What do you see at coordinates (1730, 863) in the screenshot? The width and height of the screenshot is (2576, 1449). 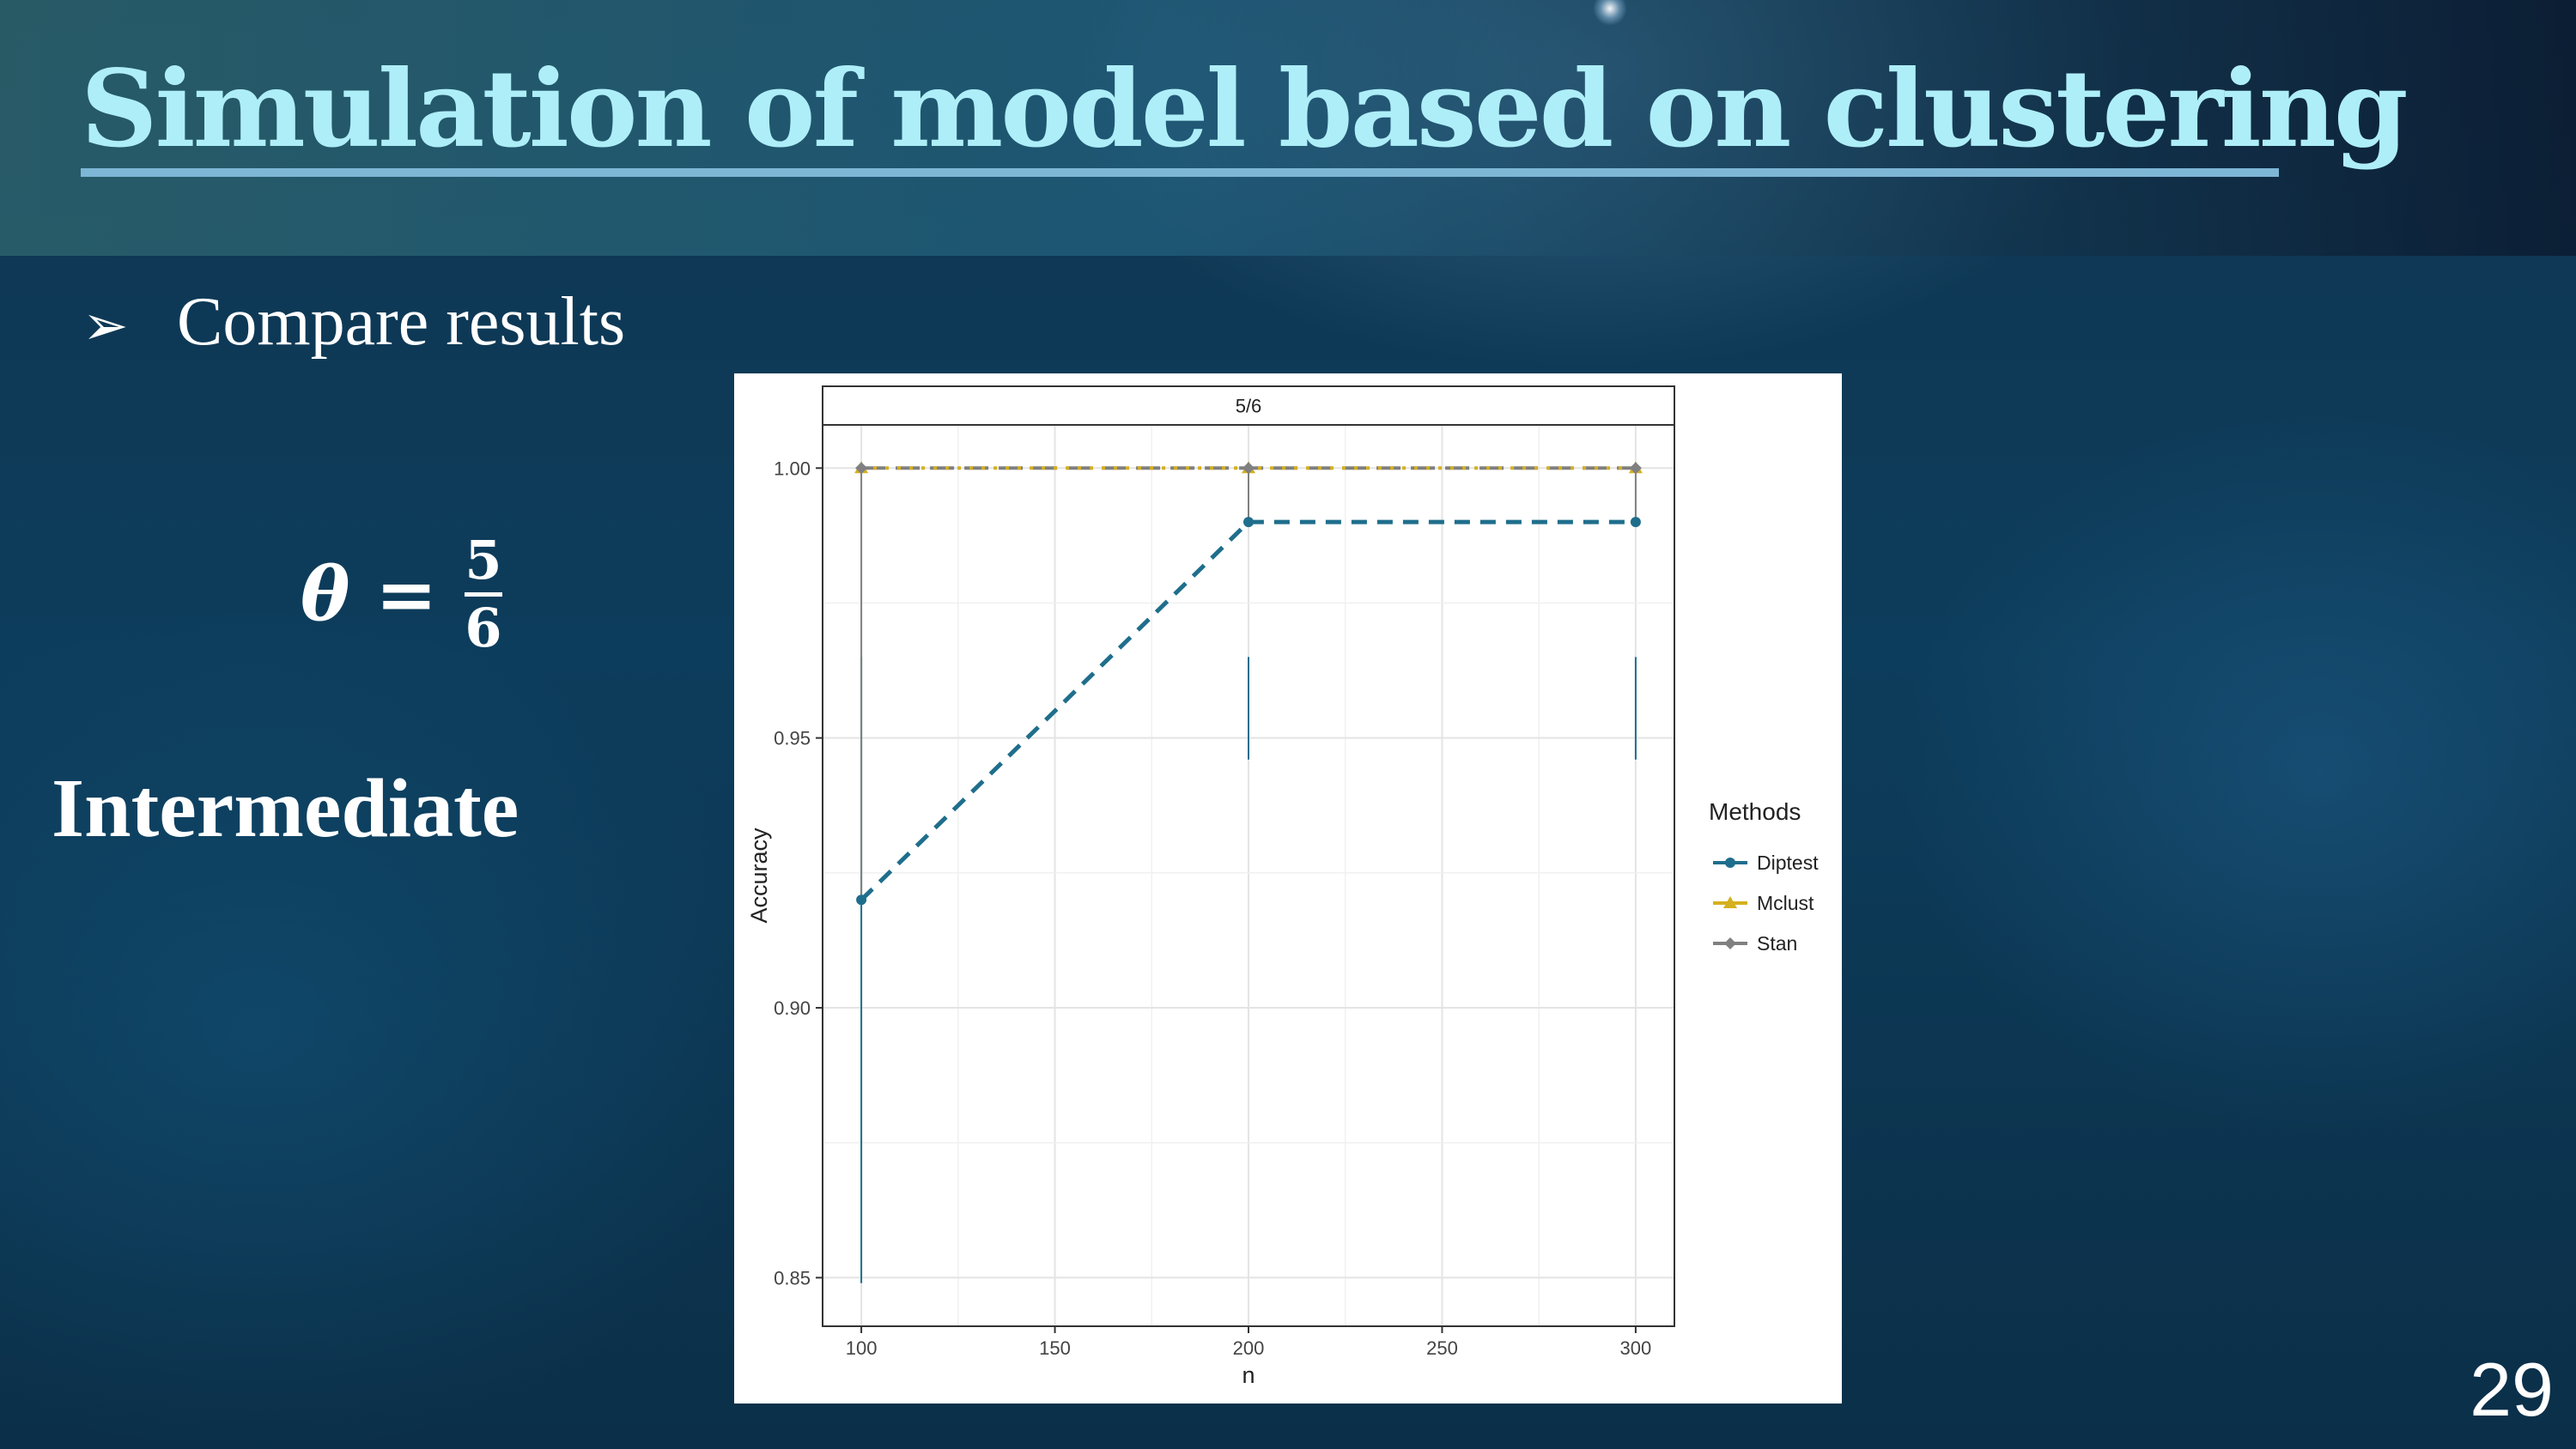 I see `legend-key-marker-diptest` at bounding box center [1730, 863].